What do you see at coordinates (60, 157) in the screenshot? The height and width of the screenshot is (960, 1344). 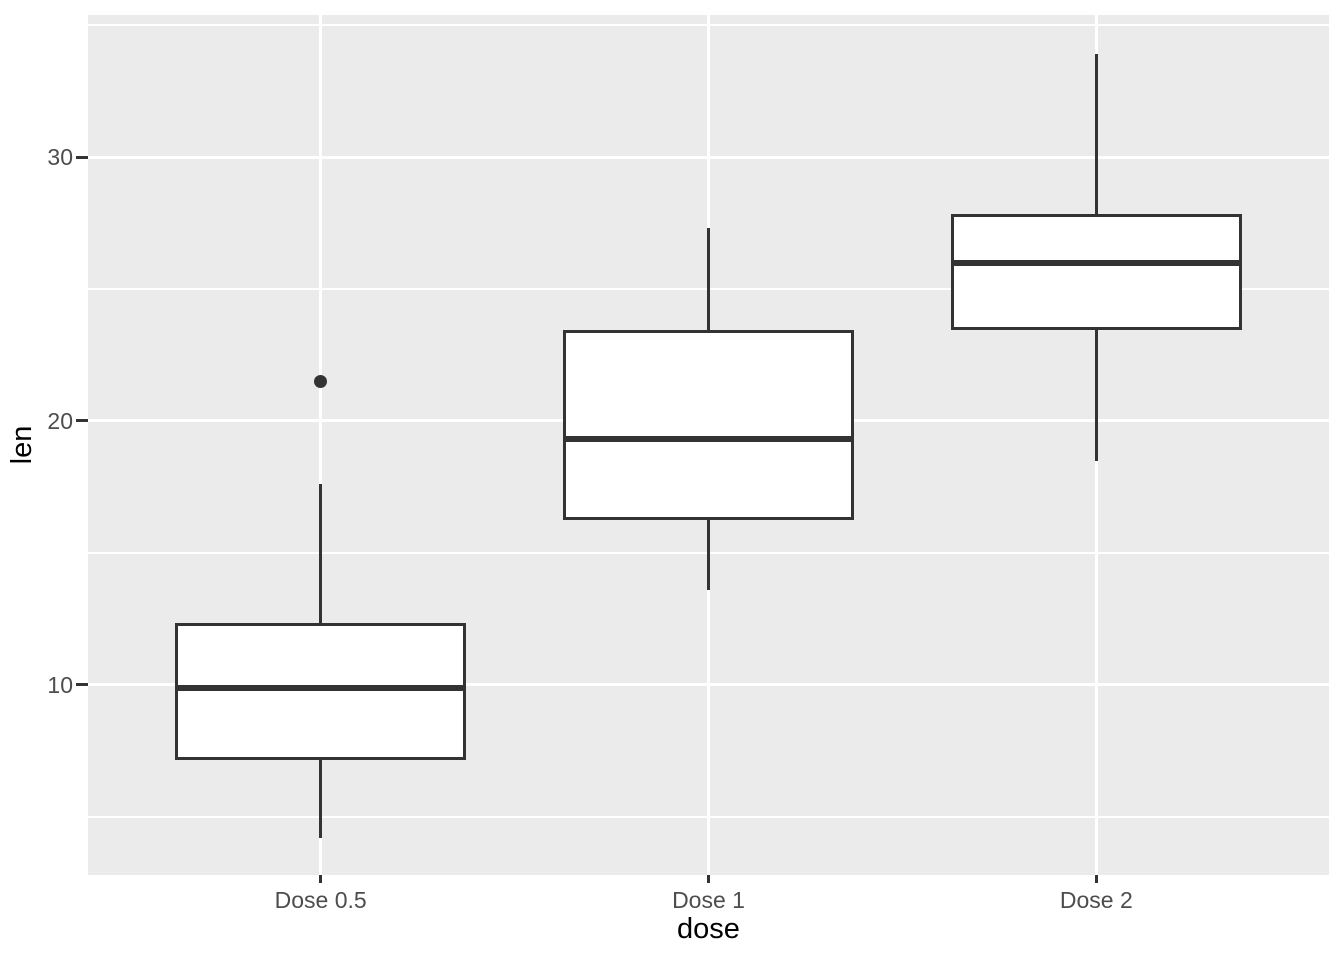 I see `y-tick-label: 30` at bounding box center [60, 157].